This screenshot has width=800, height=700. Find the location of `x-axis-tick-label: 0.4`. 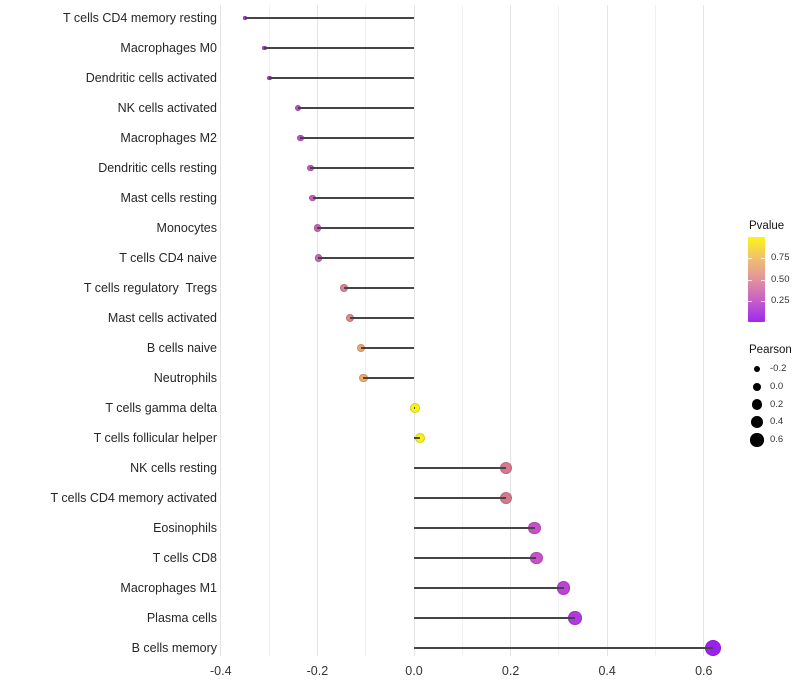

x-axis-tick-label: 0.4 is located at coordinates (607, 671).